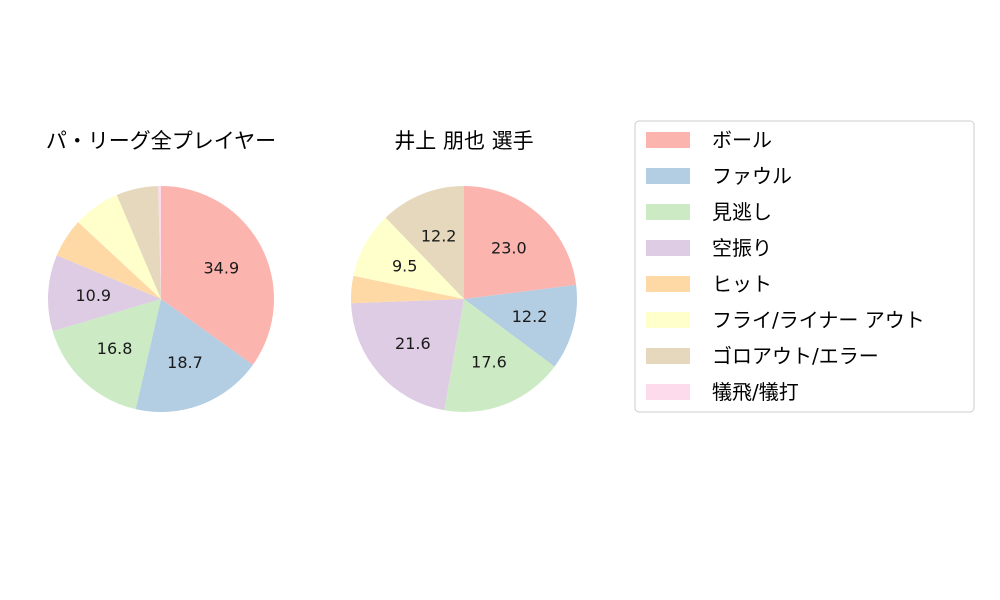  I want to click on legend-label: フライ/ライナー アウト, so click(818, 320).